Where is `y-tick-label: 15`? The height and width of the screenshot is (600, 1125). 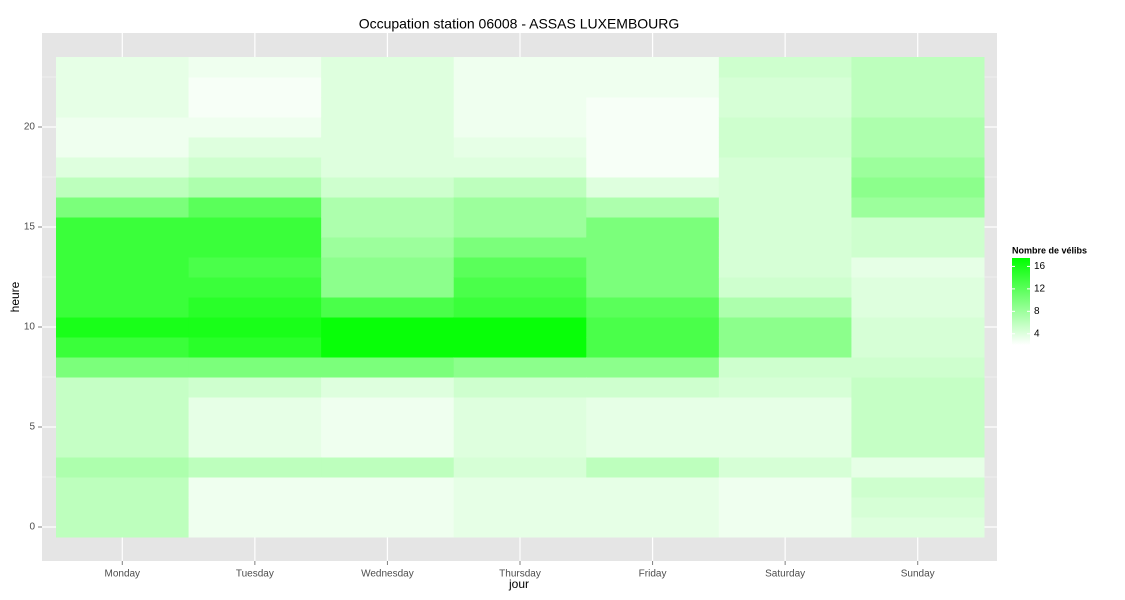 y-tick-label: 15 is located at coordinates (30, 227).